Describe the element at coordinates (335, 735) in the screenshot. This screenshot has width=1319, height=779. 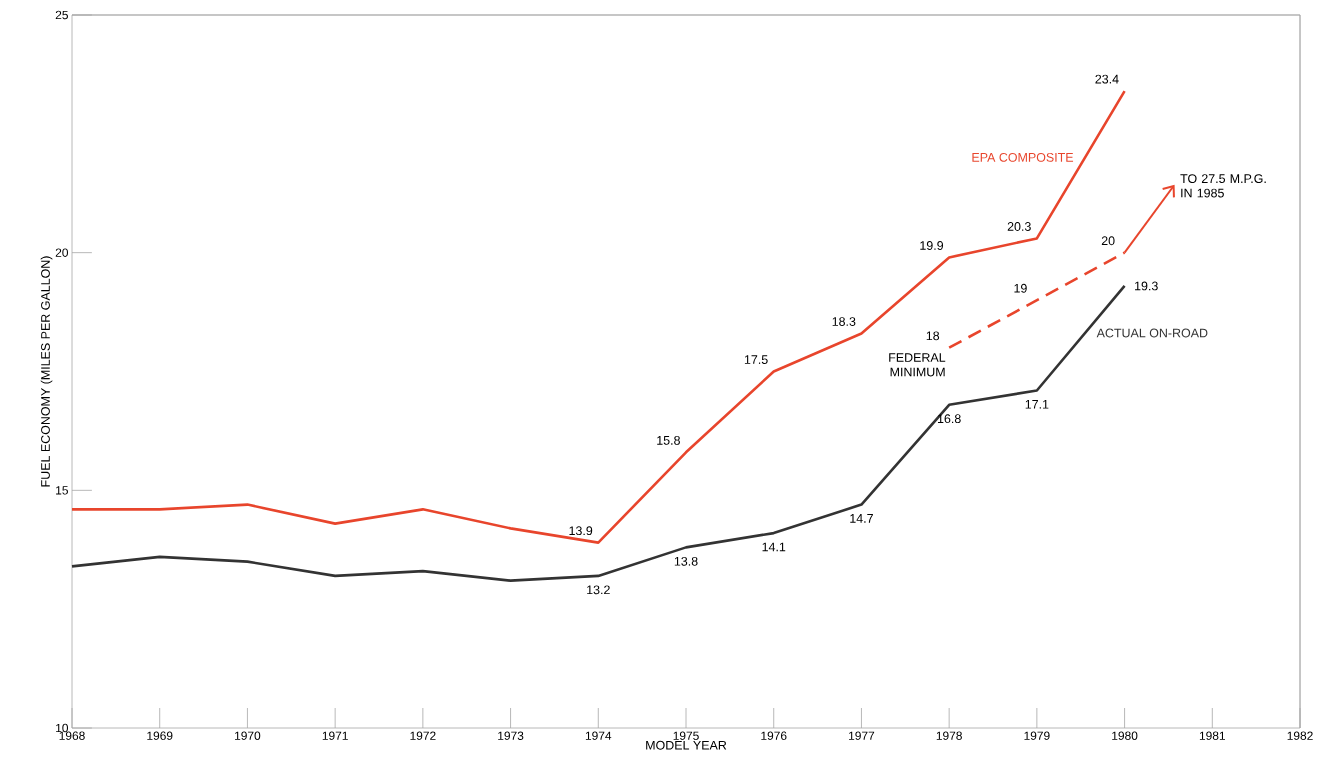
I see `x-tick-label: 1971` at that location.